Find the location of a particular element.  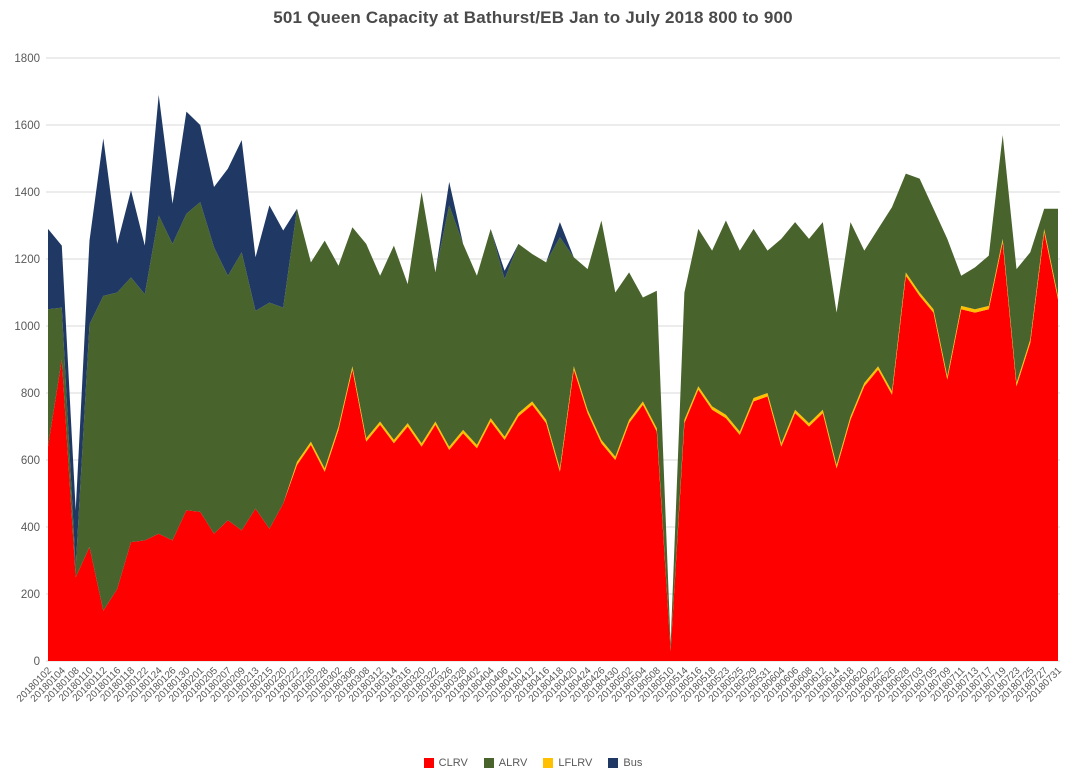

legend-label-Bus: Bus is located at coordinates (633, 763).